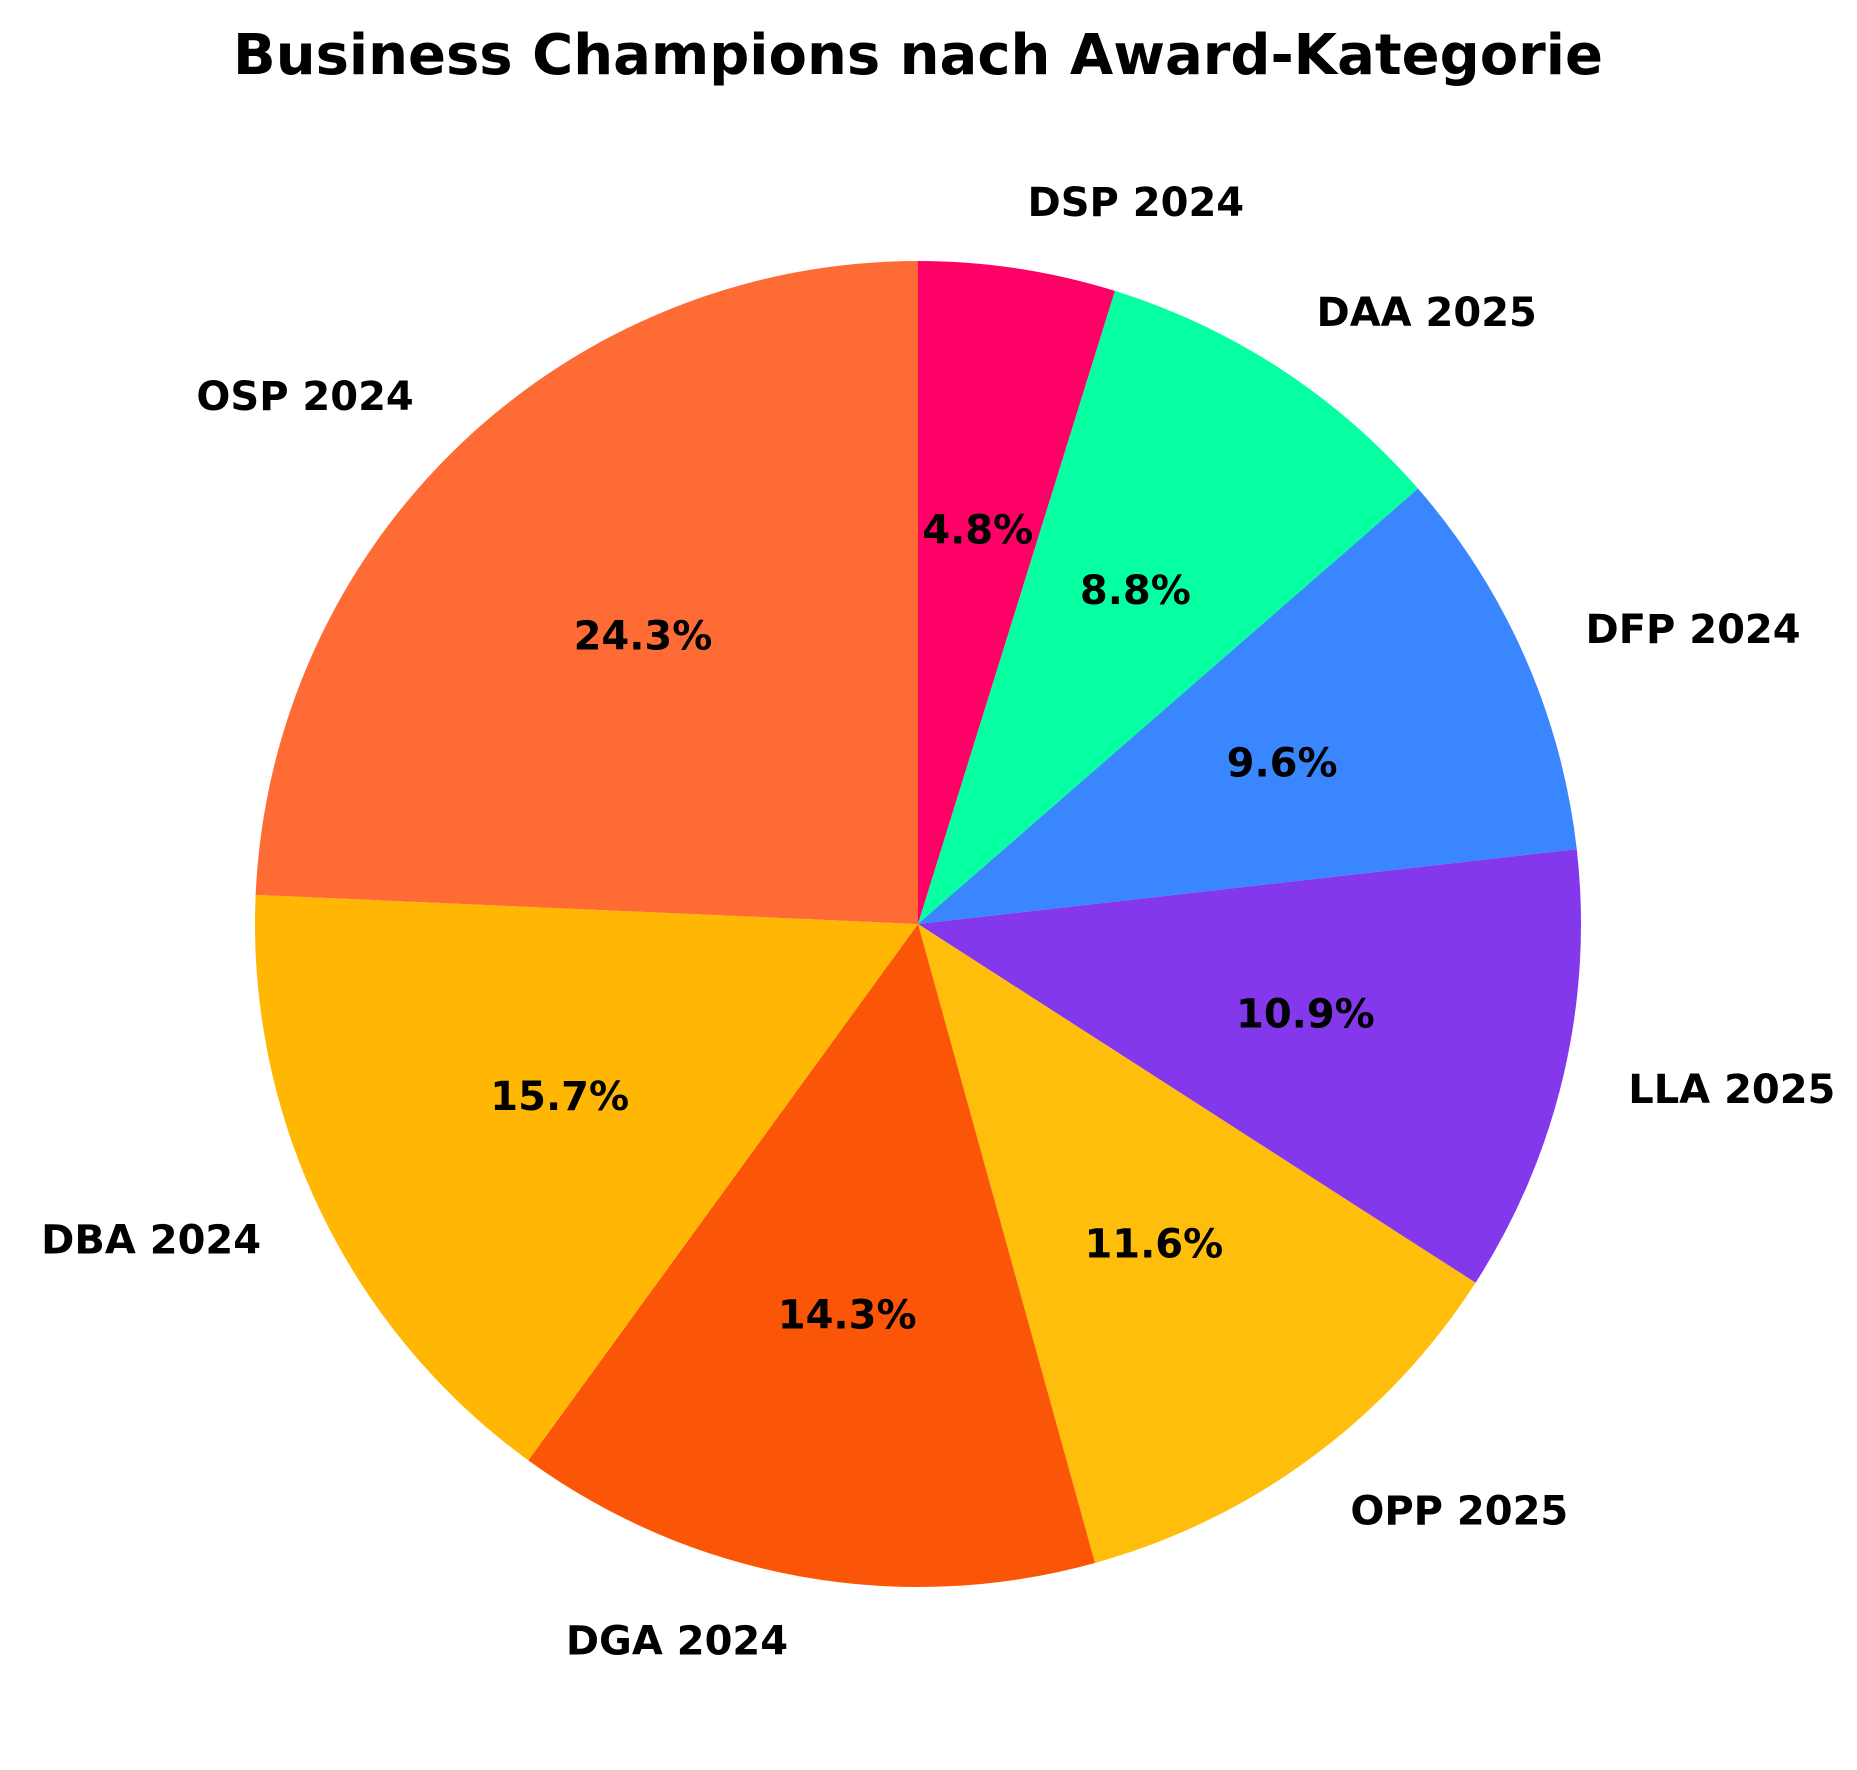  I want to click on pie-slice-dga-2024, so click(811, 1255).